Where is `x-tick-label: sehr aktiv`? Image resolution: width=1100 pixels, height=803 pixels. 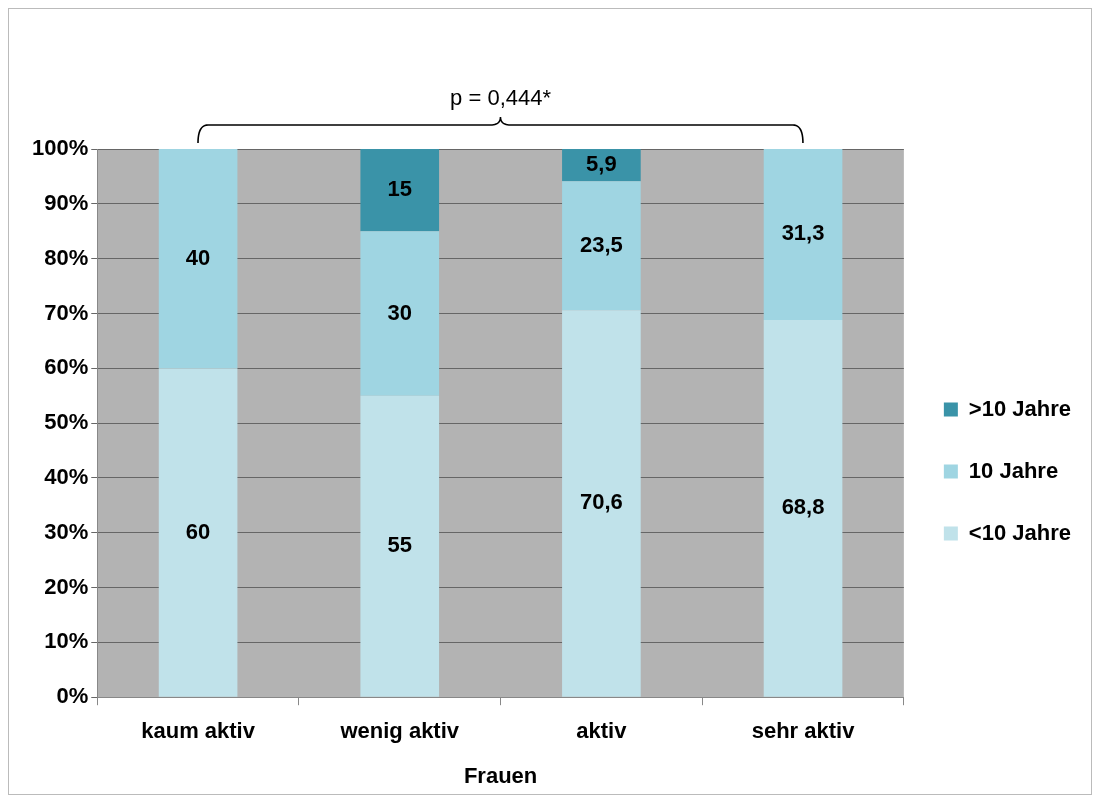 x-tick-label: sehr aktiv is located at coordinates (803, 731).